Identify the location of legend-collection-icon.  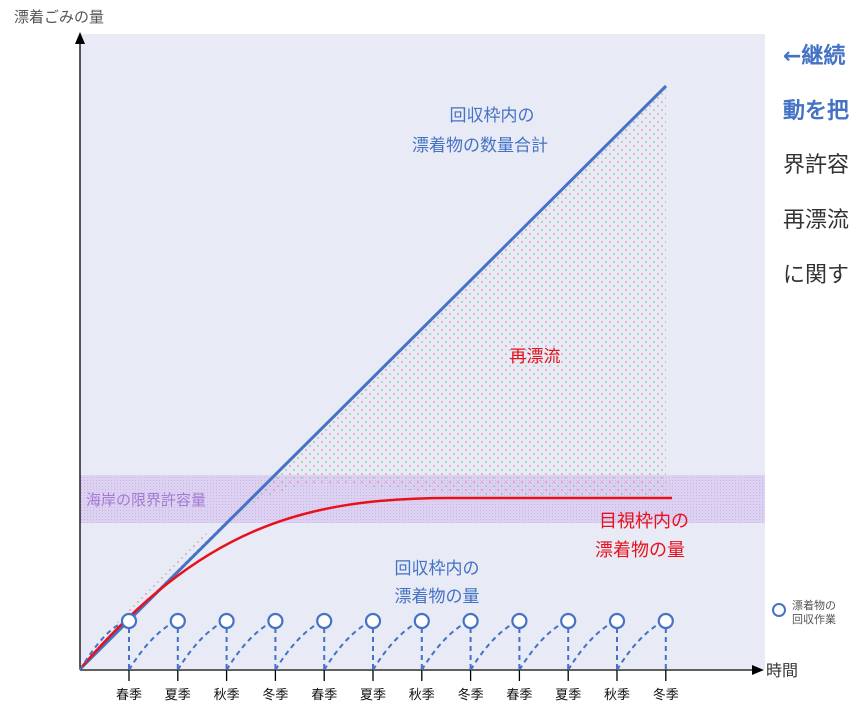
(779, 610).